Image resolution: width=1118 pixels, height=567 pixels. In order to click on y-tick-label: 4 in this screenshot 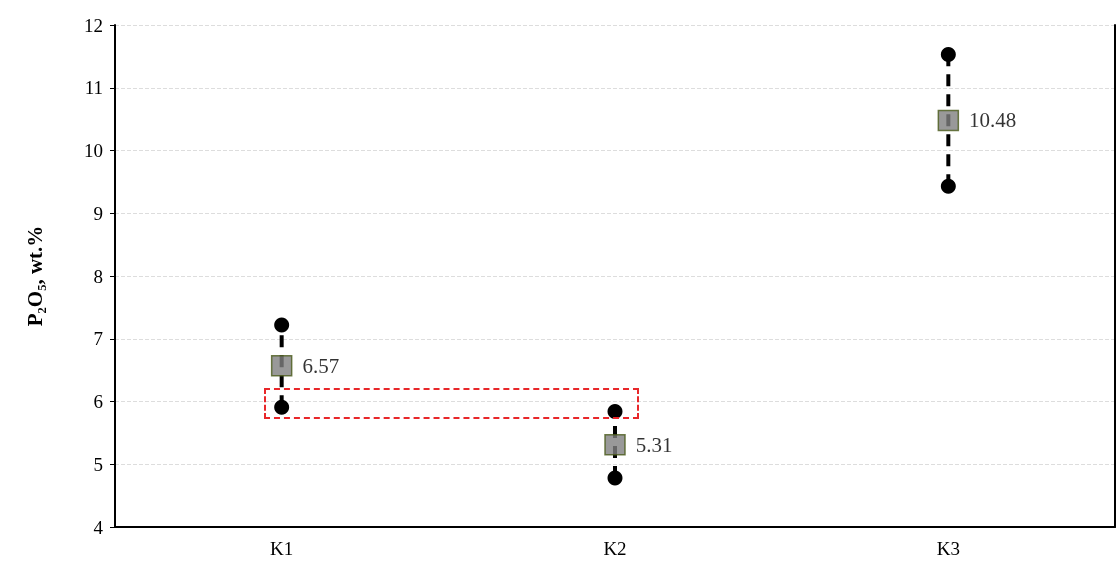, I will do `click(98, 527)`.